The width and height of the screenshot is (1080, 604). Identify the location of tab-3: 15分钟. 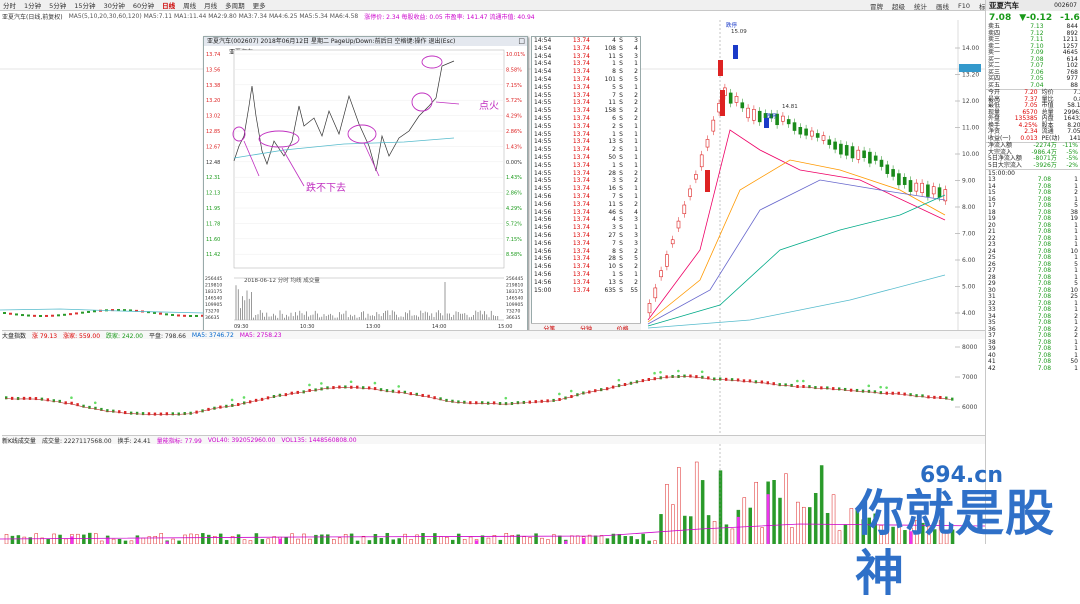
(85, 6).